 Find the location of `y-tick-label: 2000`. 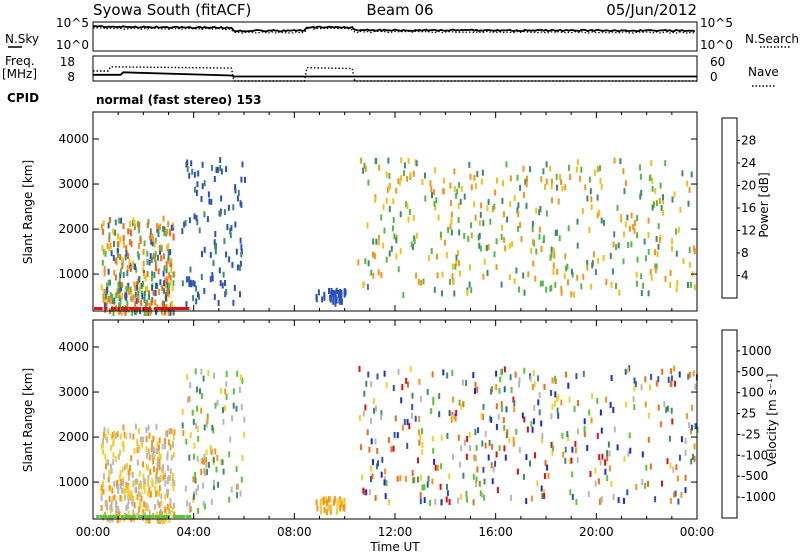

y-tick-label: 2000 is located at coordinates (73, 437).